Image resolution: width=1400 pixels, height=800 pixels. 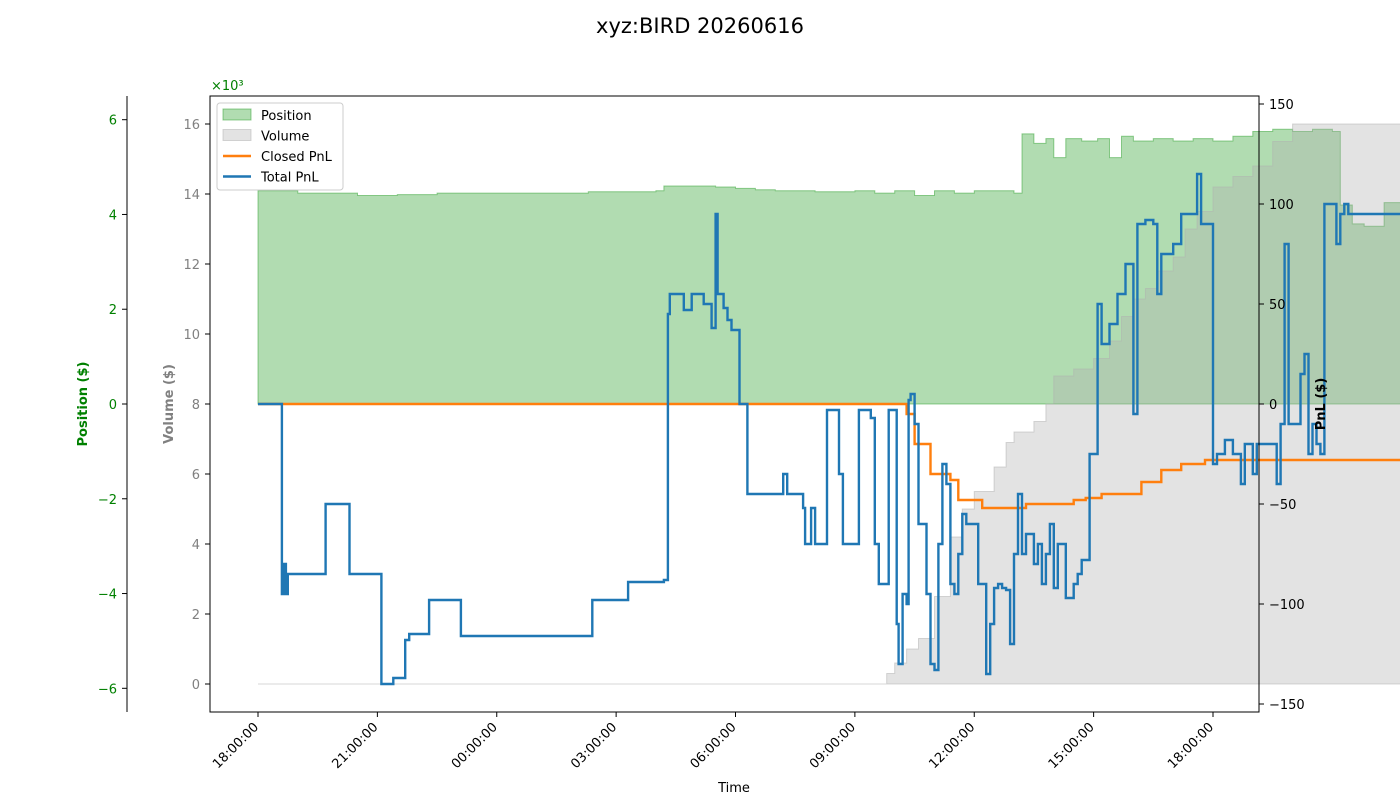 I want to click on legend-label-volume: Volume, so click(x=285, y=137).